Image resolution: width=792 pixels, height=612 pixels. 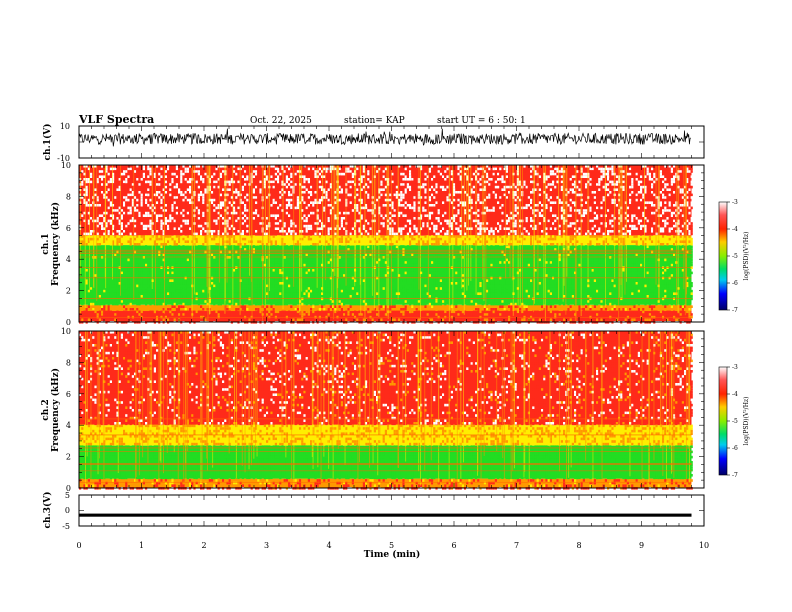 I want to click on ch1-waveform-ticks, so click(x=391, y=142).